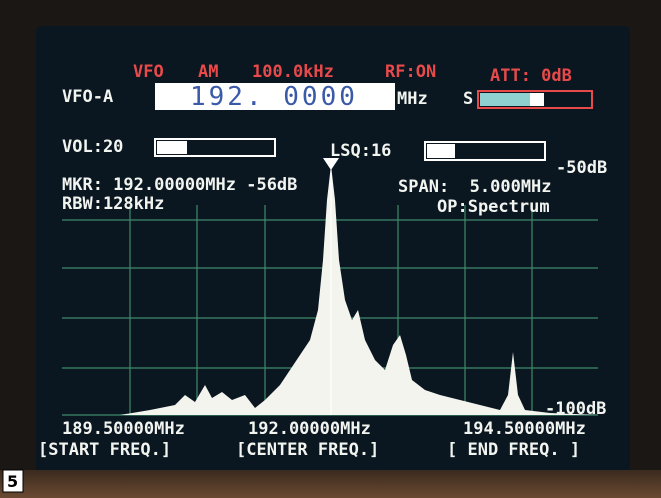 The height and width of the screenshot is (498, 661). What do you see at coordinates (123, 429) in the screenshot?
I see `start-frequency: 189.50000MHz` at bounding box center [123, 429].